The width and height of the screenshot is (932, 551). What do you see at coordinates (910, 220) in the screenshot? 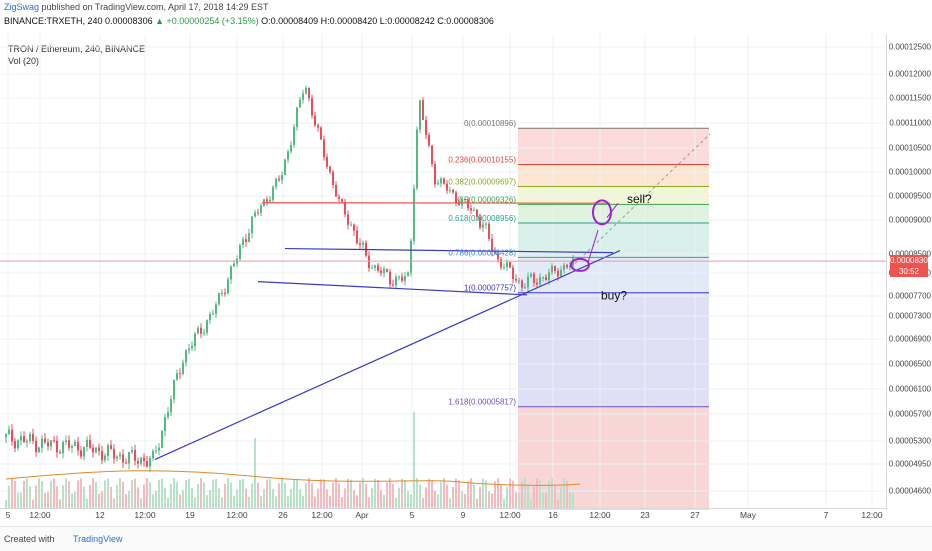
I see `price-tick-label: 0.00009000` at bounding box center [910, 220].